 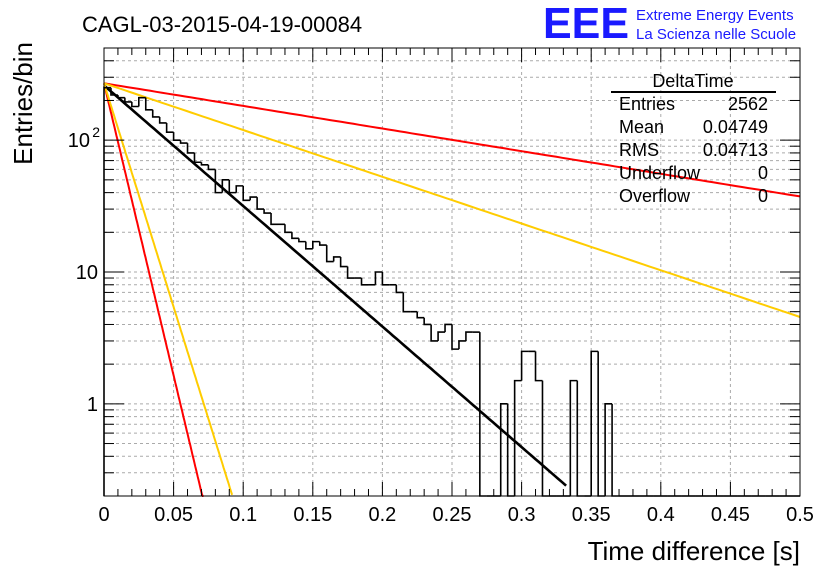 I want to click on eee-logo-line2: La Scienza nelle Scuole, so click(x=716, y=34).